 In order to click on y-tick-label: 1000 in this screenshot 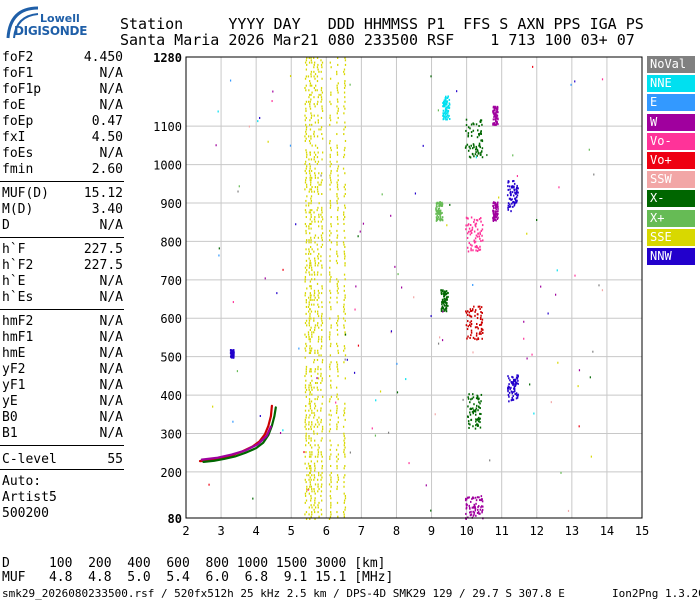, I will do `click(167, 166)`.